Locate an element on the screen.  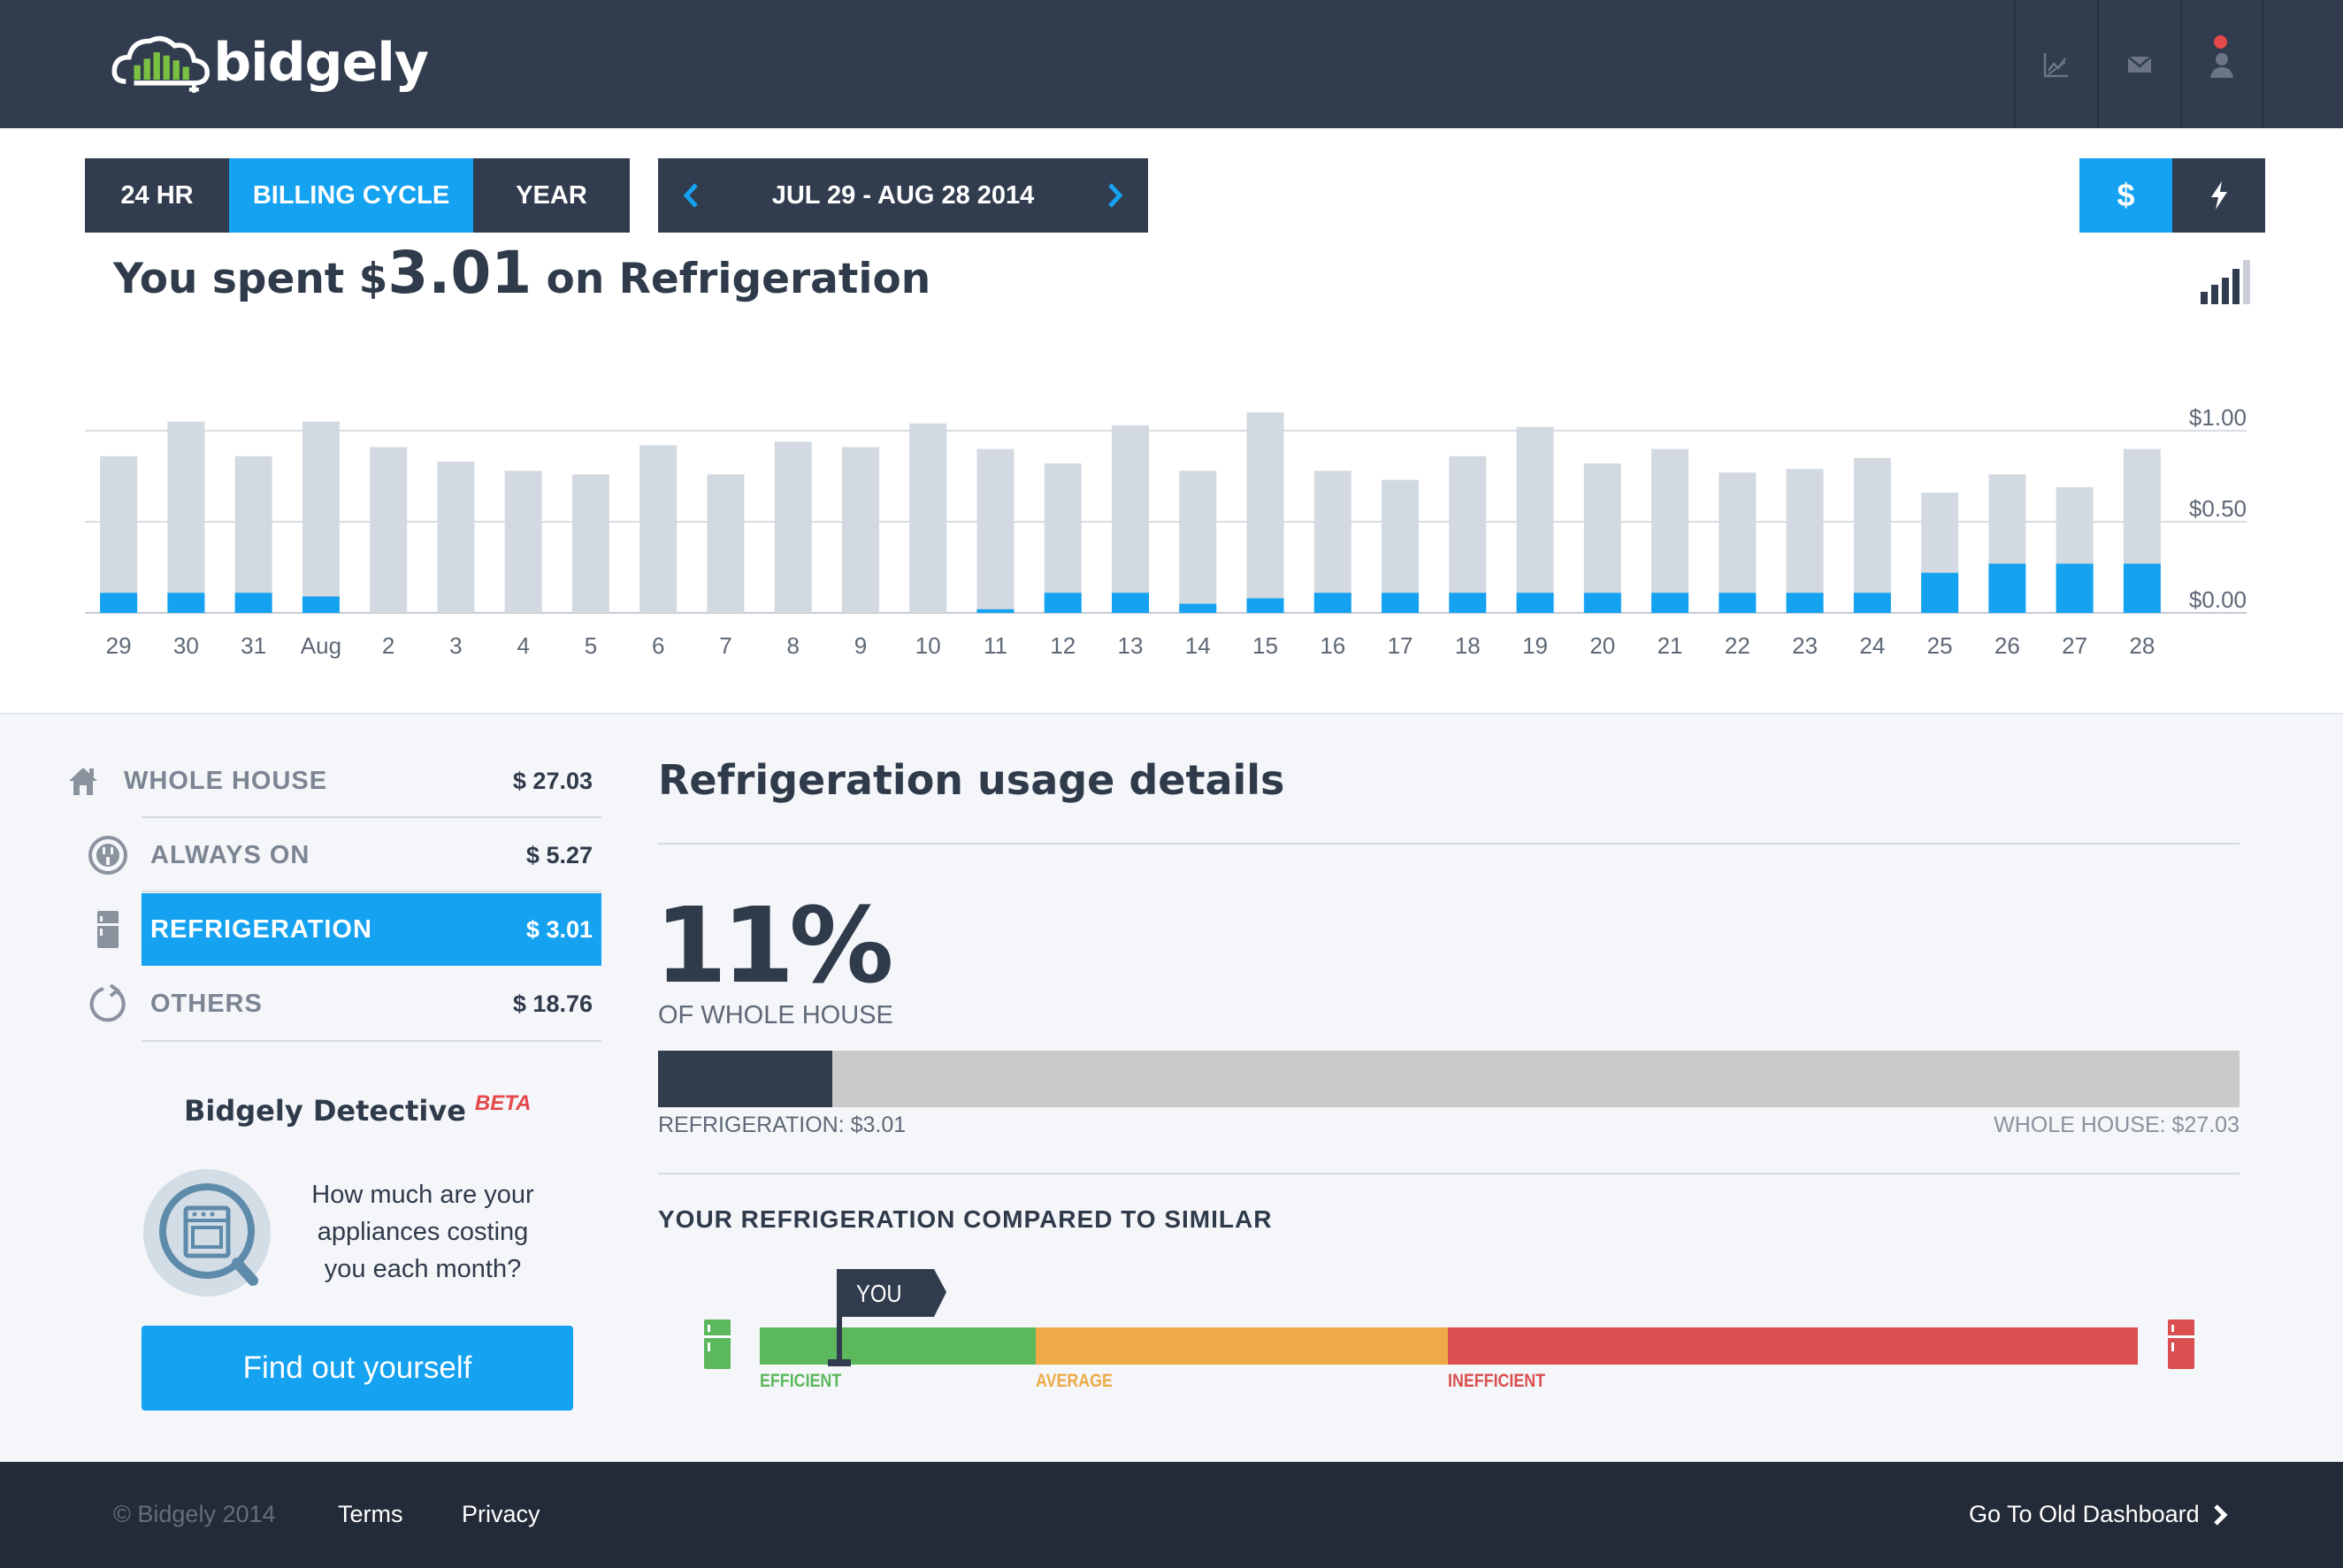
x-tick-label: 5 is located at coordinates (591, 645).